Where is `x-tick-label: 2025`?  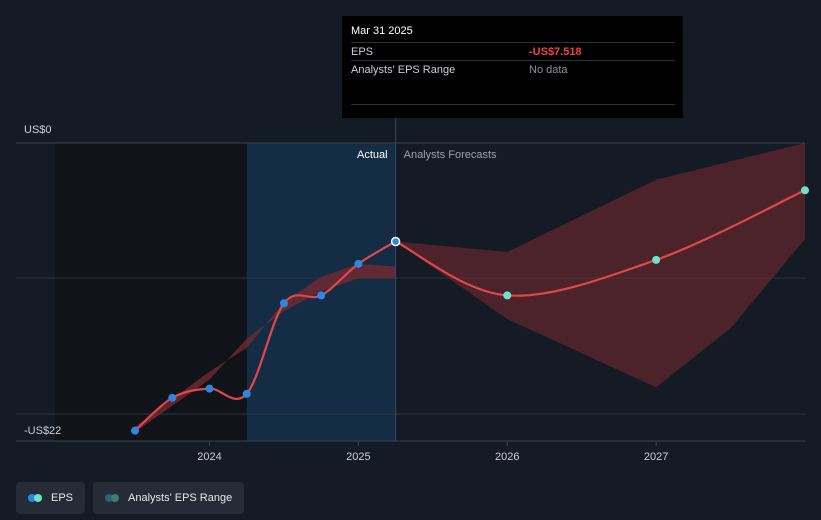
x-tick-label: 2025 is located at coordinates (358, 457).